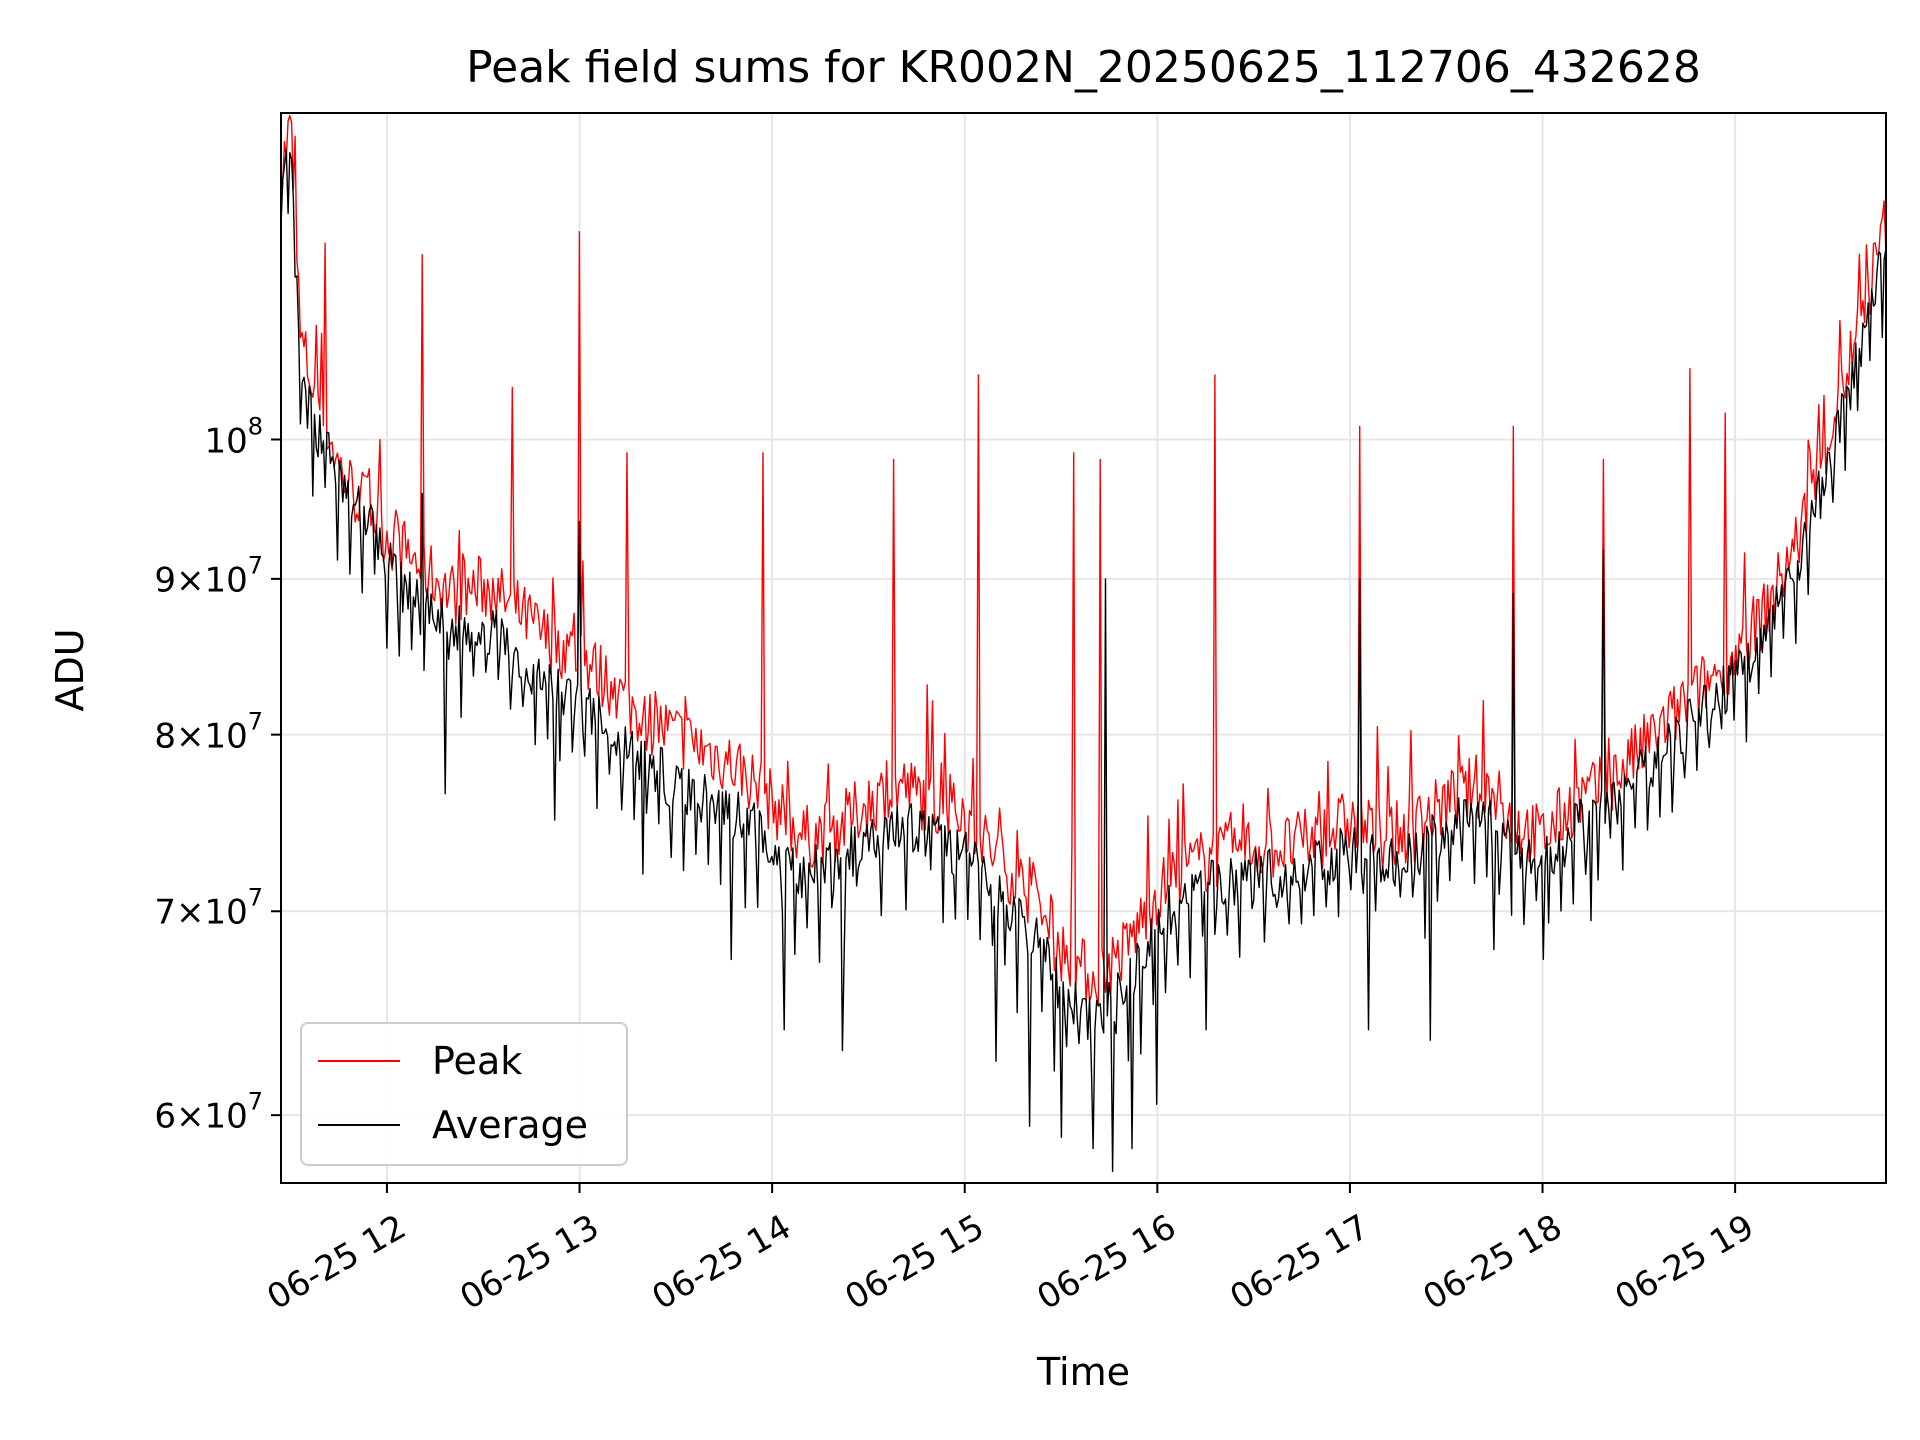 Image resolution: width=1920 pixels, height=1440 pixels. I want to click on legend-item-average: Average, so click(453, 1125).